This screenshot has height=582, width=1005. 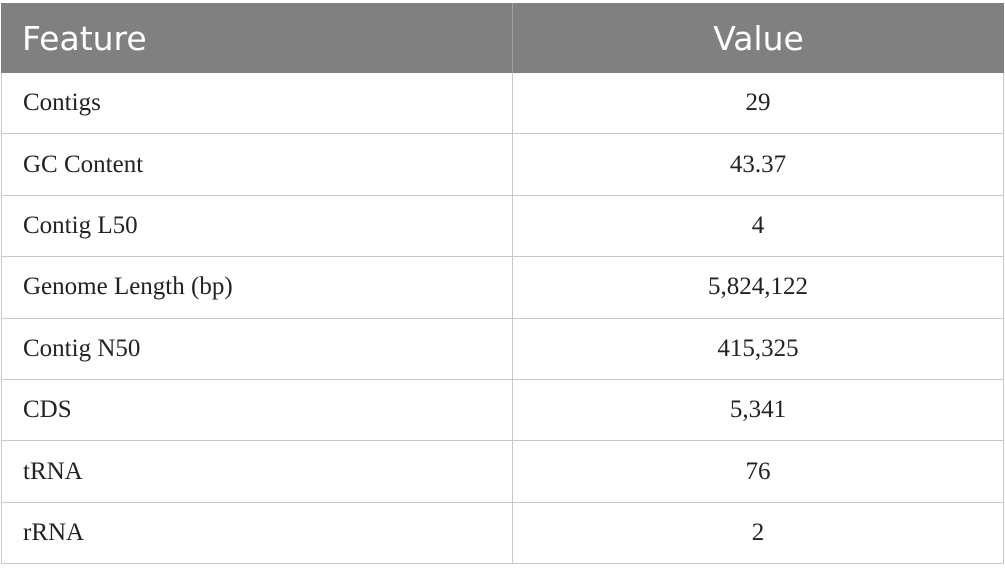 I want to click on table-cell: rRNA, so click(x=257, y=533).